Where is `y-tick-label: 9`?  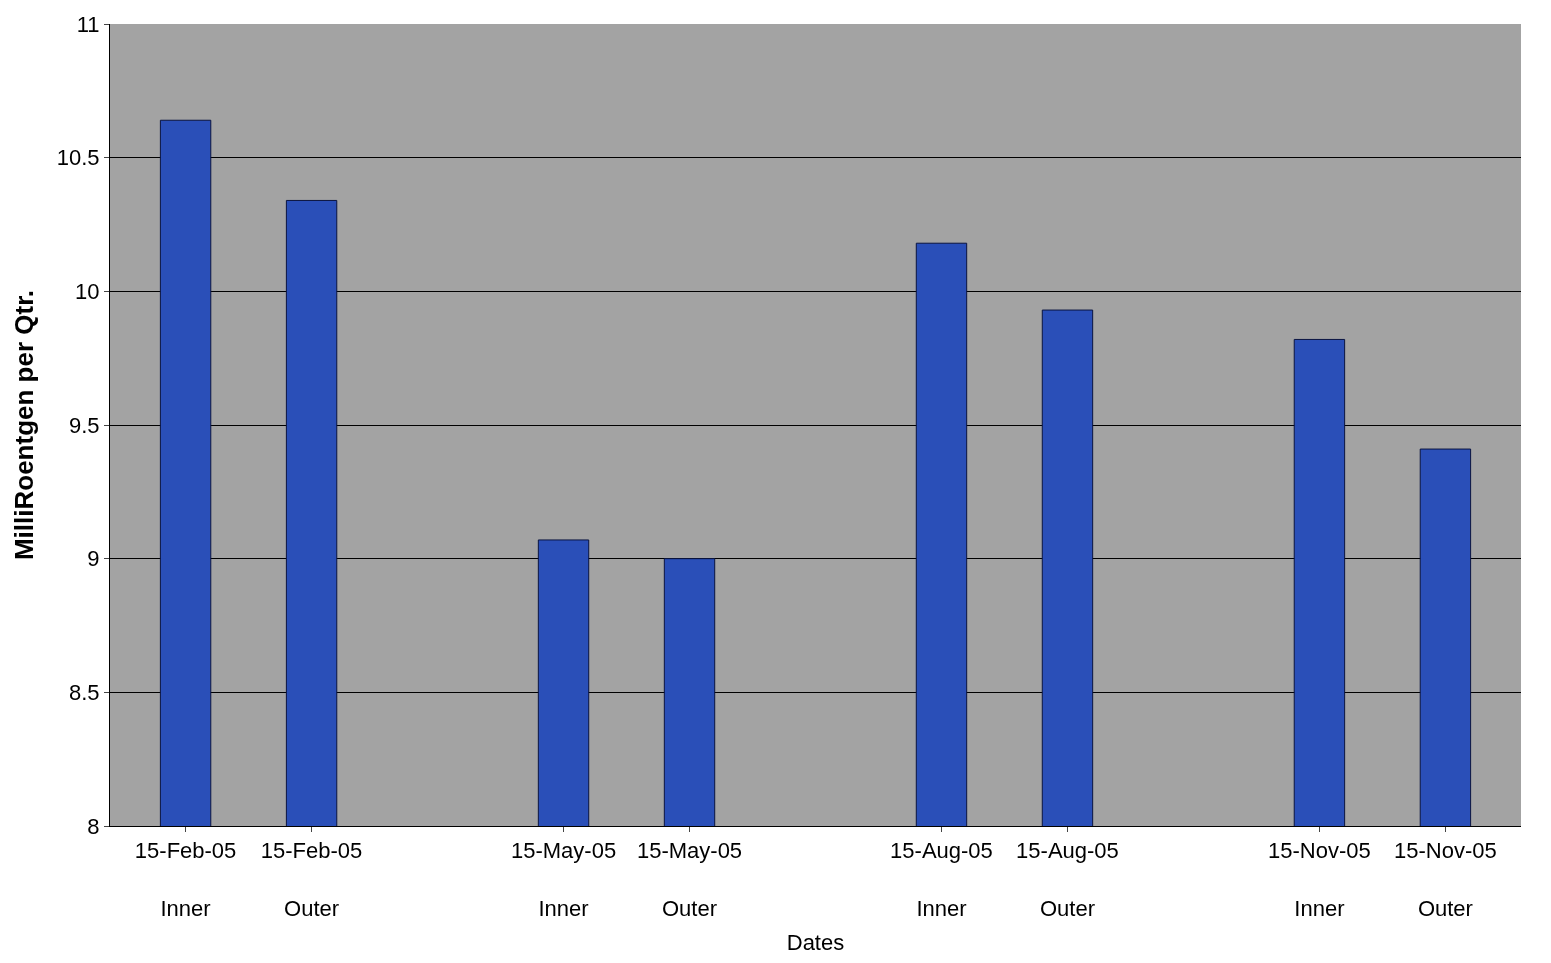 y-tick-label: 9 is located at coordinates (93, 559).